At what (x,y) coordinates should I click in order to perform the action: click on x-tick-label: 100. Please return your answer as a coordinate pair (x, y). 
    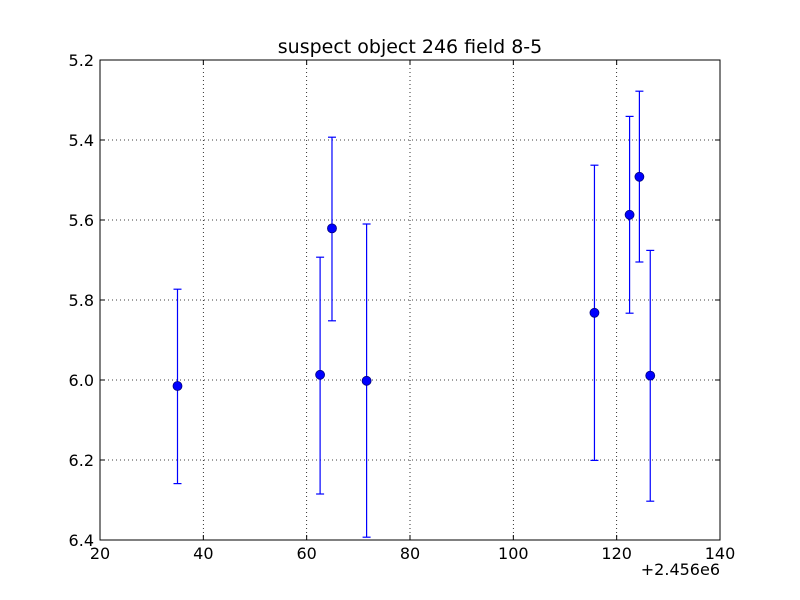
    Looking at the image, I should click on (513, 553).